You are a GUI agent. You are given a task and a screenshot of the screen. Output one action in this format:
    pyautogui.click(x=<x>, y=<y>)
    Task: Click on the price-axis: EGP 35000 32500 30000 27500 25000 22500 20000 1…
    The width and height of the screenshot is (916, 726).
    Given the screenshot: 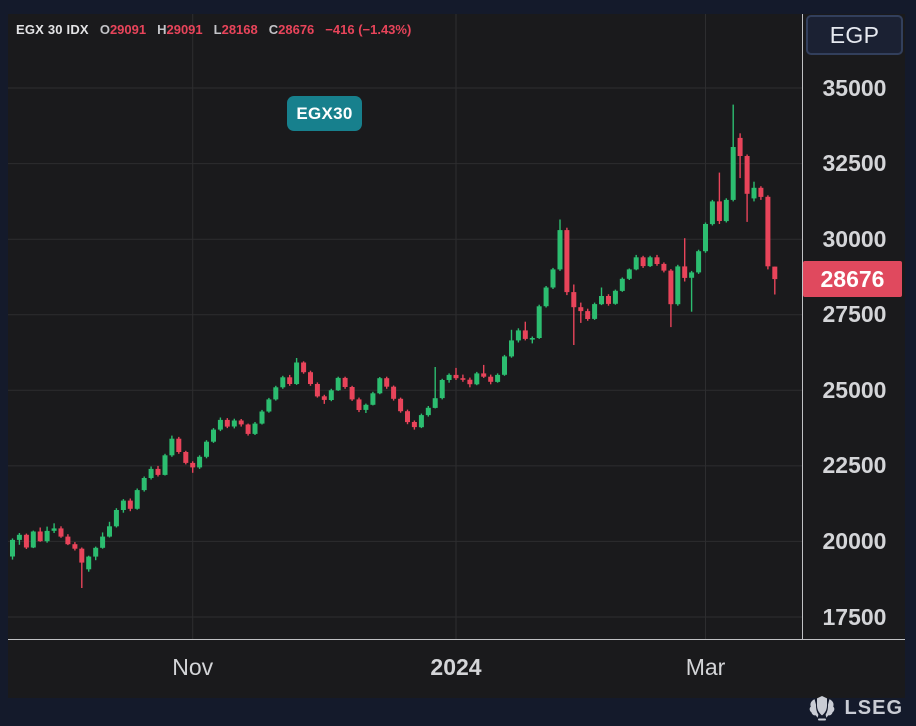 What is the action you would take?
    pyautogui.click(x=853, y=326)
    